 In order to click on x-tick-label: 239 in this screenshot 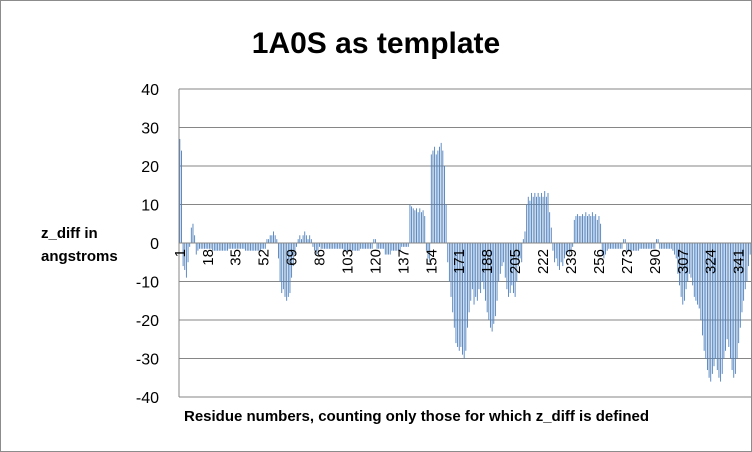, I will do `click(571, 261)`.